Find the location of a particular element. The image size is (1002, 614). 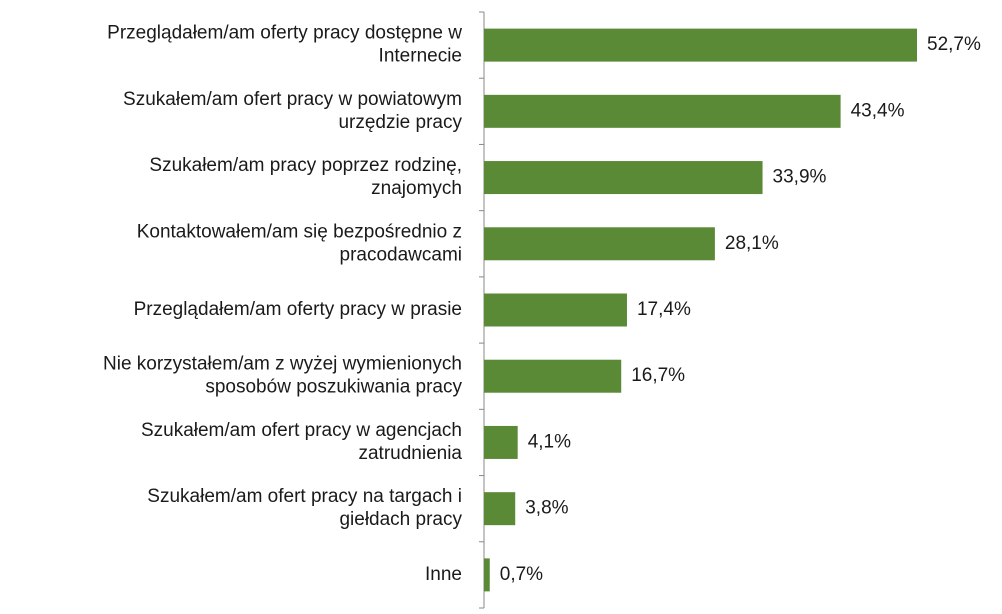

category-label: Przeglądałem/am oferty pracy w prasie is located at coordinates (298, 309).